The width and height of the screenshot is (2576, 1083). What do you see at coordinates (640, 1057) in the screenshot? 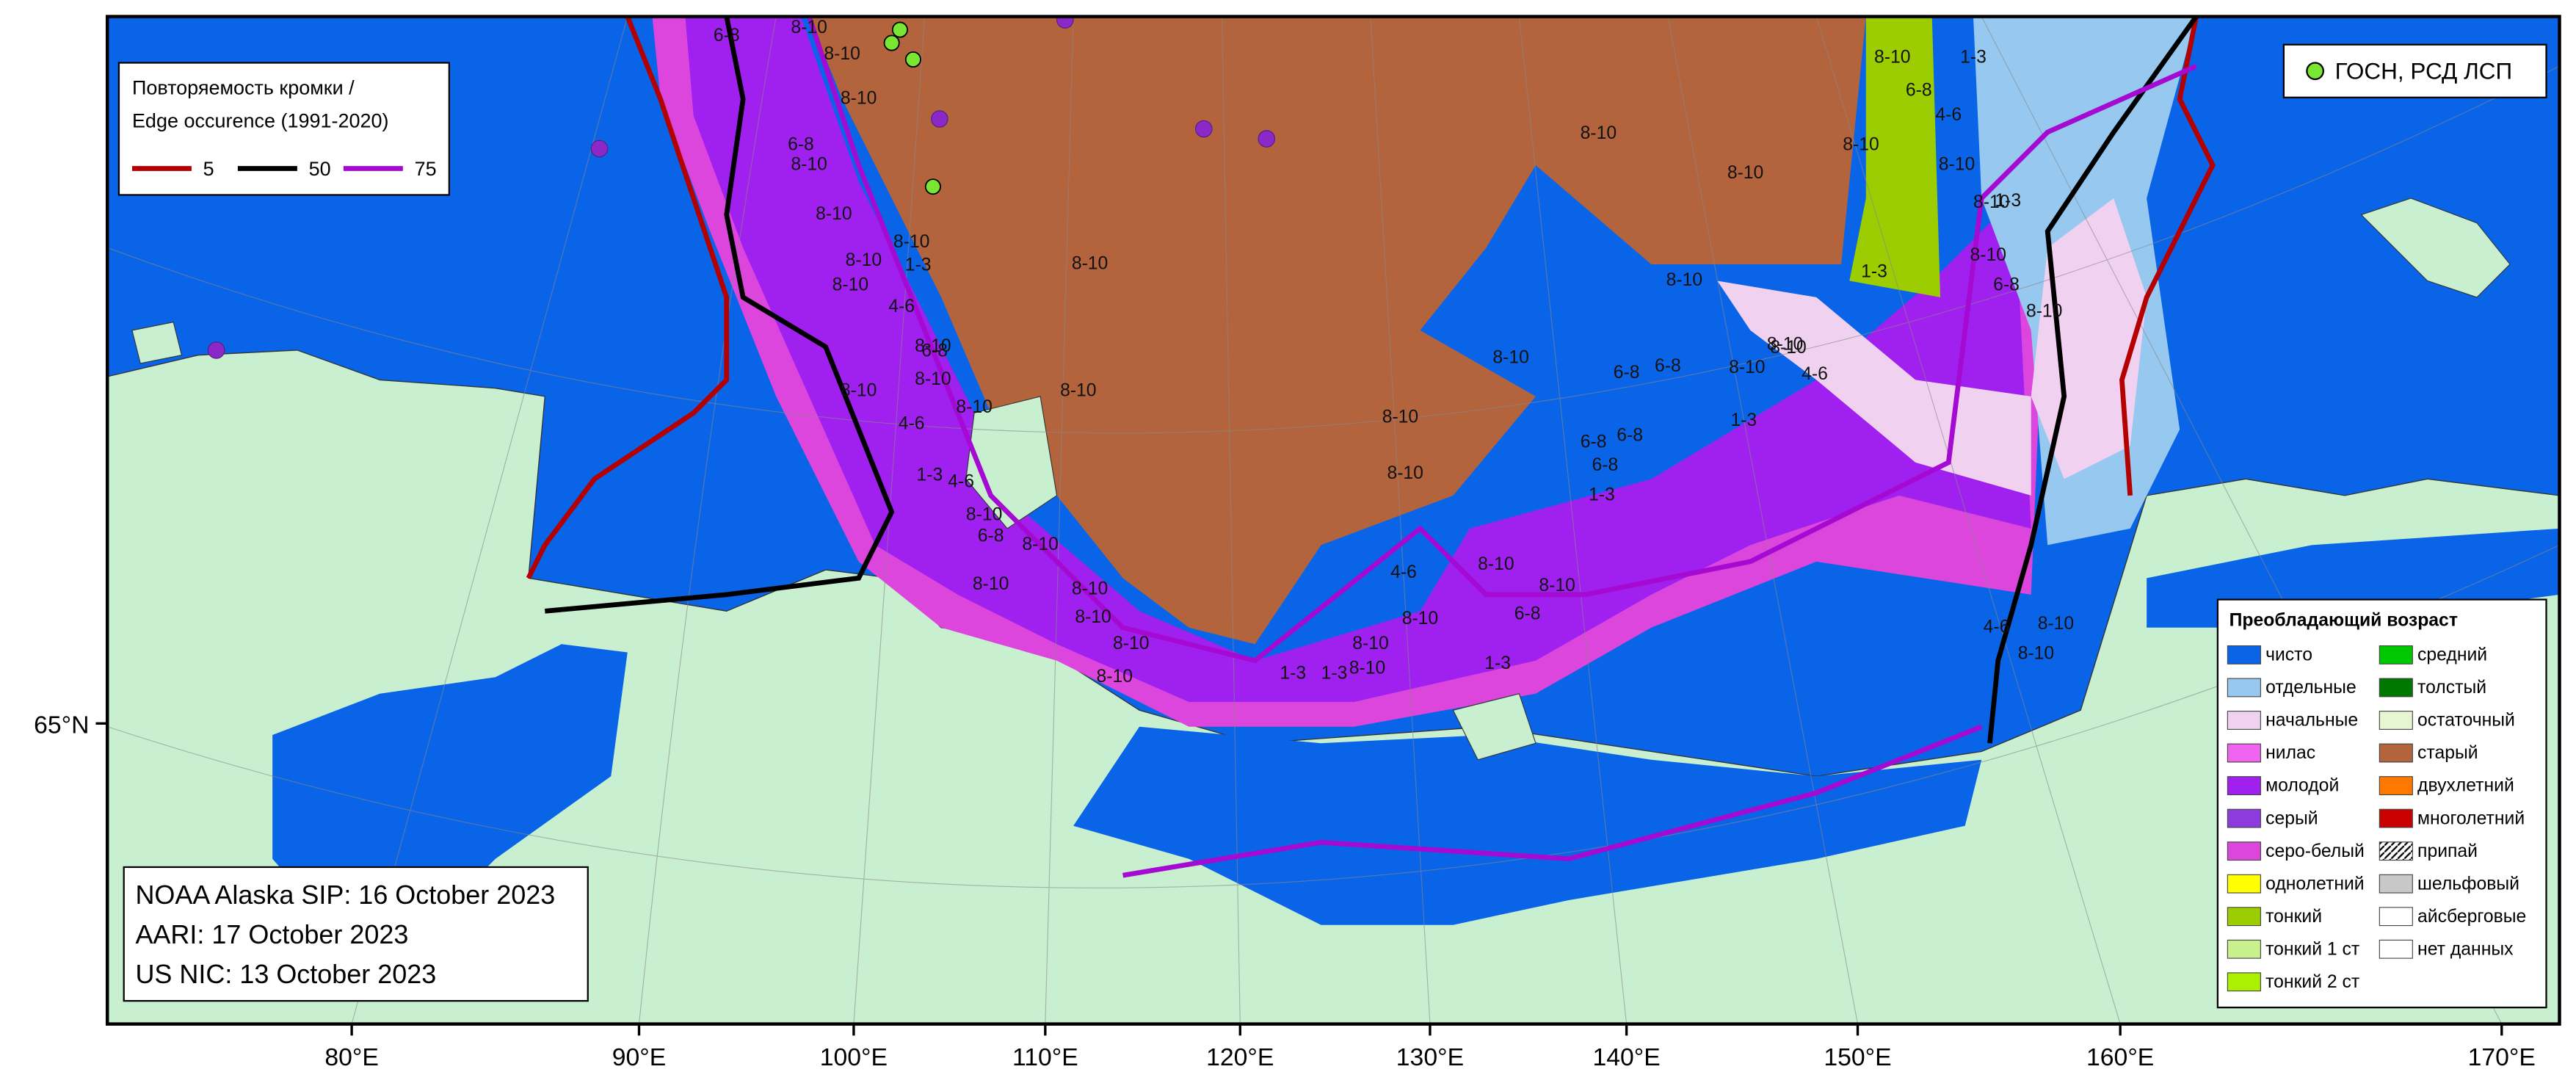
I see `x-label: 90°E` at bounding box center [640, 1057].